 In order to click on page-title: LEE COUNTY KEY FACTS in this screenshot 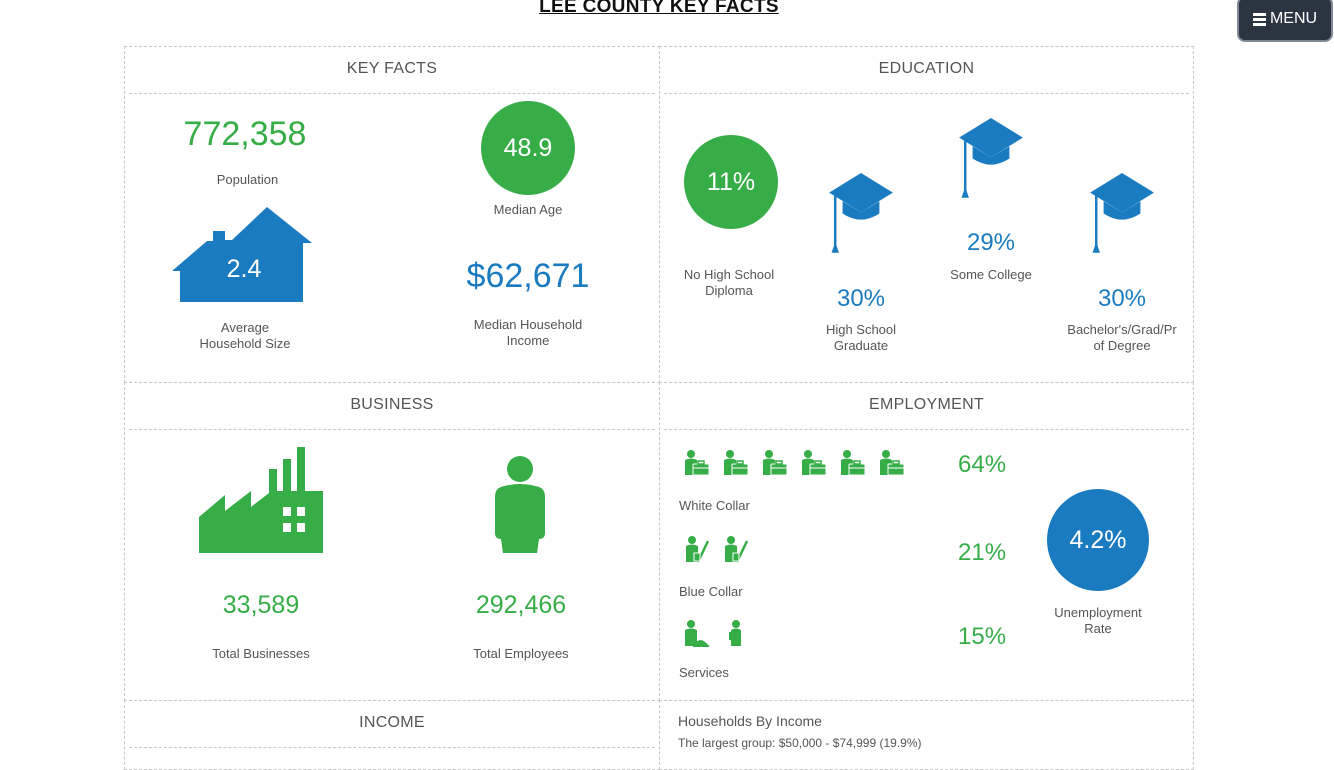, I will do `click(659, 8)`.